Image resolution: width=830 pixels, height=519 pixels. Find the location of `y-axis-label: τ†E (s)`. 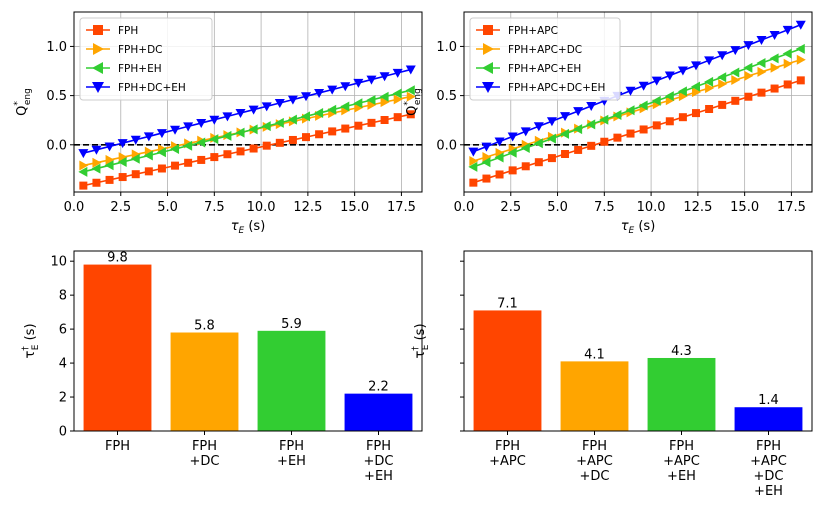

y-axis-label: τ†E (s) is located at coordinates (421, 340).